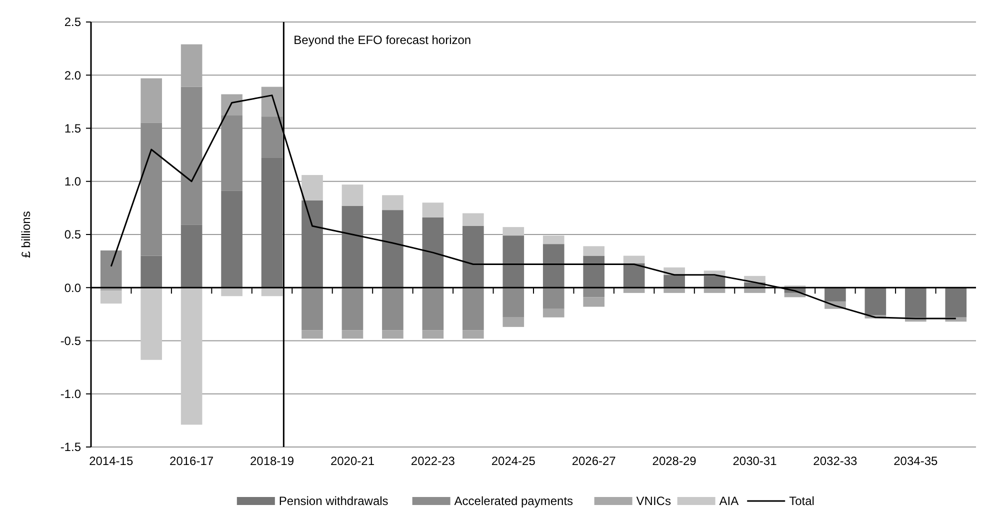  What do you see at coordinates (433, 461) in the screenshot?
I see `x-tick-label: 2022-23` at bounding box center [433, 461].